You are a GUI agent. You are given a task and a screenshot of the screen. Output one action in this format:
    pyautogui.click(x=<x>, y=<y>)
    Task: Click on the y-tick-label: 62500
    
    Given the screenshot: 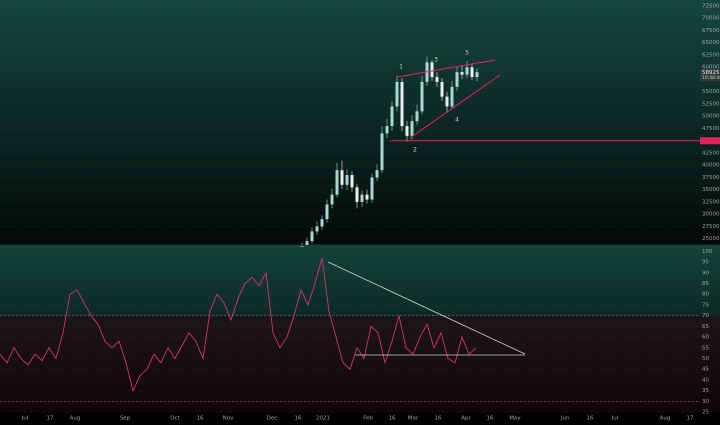 What is the action you would take?
    pyautogui.click(x=711, y=55)
    